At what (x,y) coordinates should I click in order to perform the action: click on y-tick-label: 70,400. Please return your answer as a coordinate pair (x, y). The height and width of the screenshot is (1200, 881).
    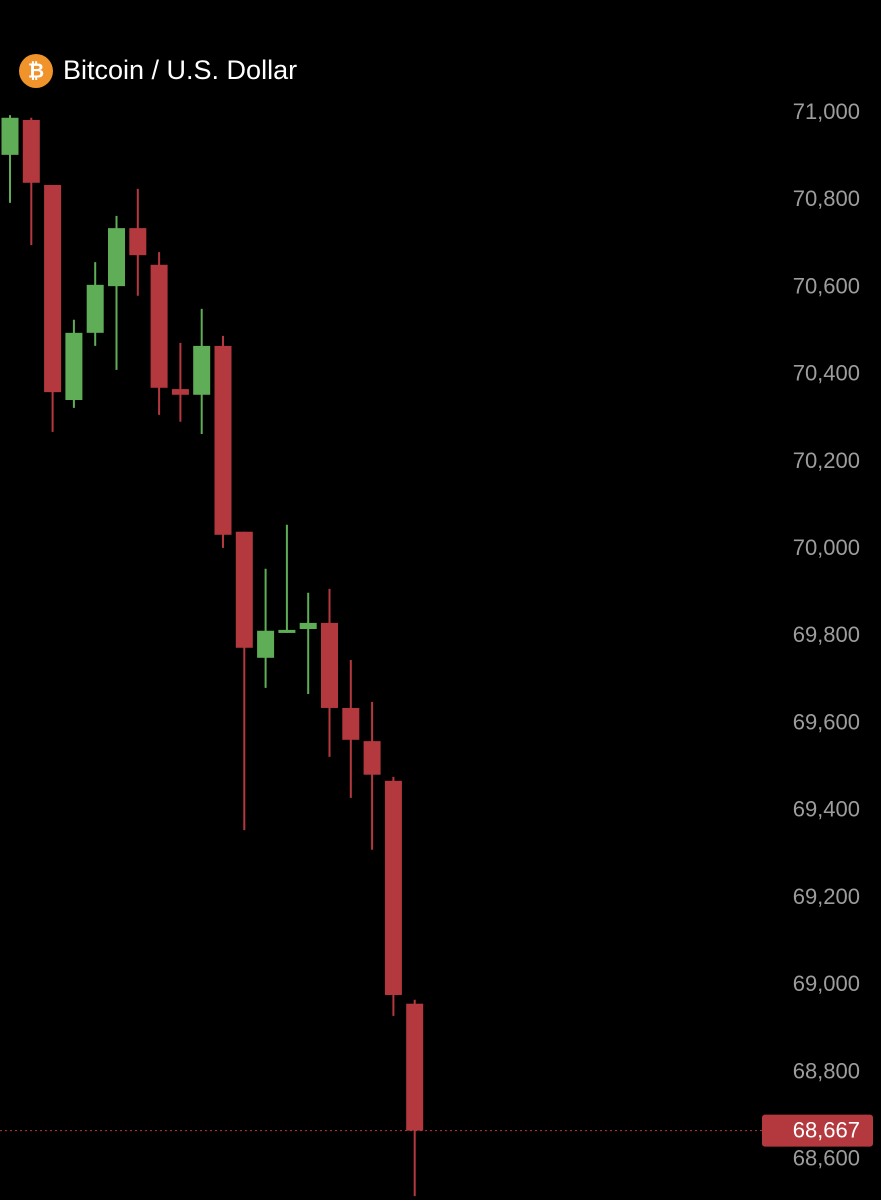
    Looking at the image, I should click on (826, 373).